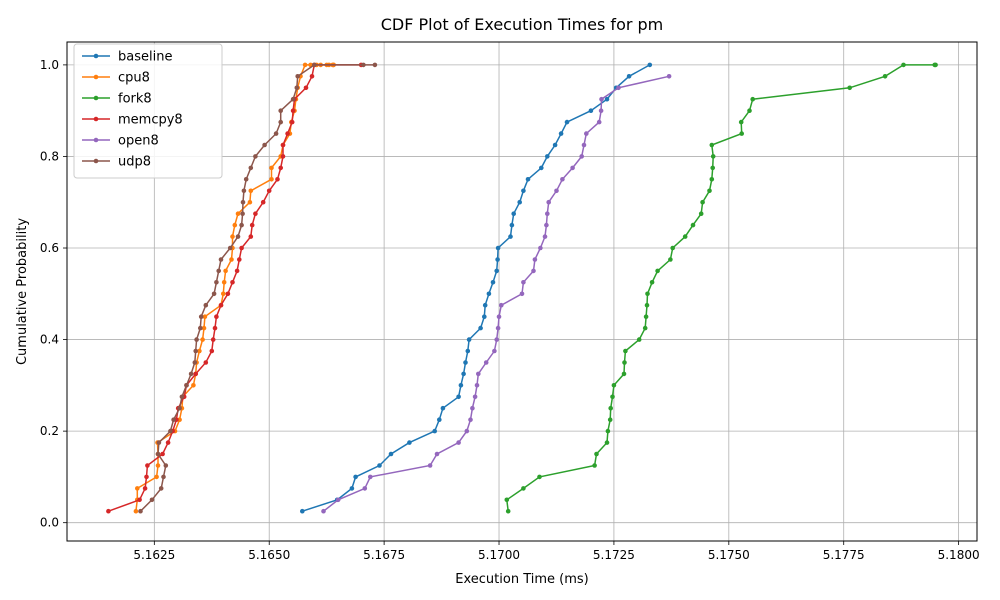 This screenshot has height=600, width=1000. What do you see at coordinates (521, 579) in the screenshot?
I see `x-axis-label: Execution Time (ms)` at bounding box center [521, 579].